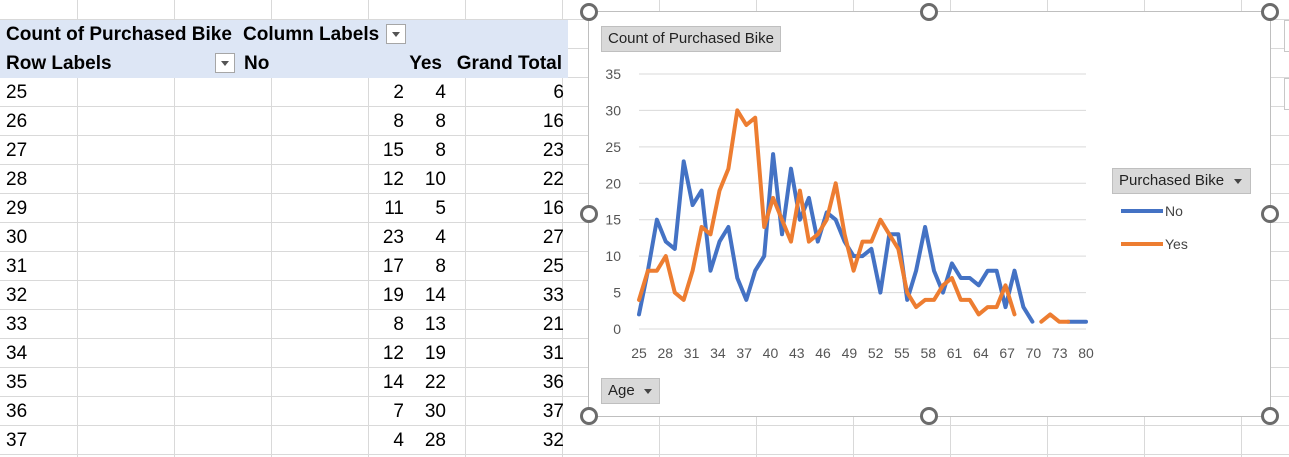 The image size is (1289, 457). Describe the element at coordinates (929, 12) in the screenshot. I see `resize-handle-top` at that location.